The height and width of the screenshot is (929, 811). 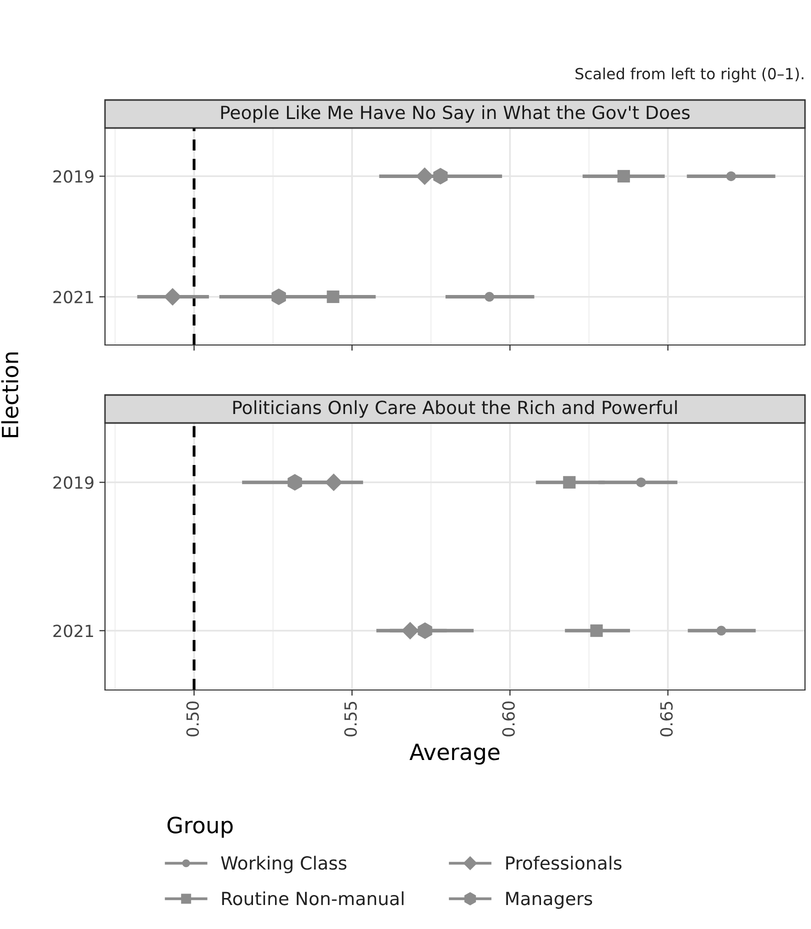 What do you see at coordinates (200, 827) in the screenshot?
I see `legend-title: Group` at bounding box center [200, 827].